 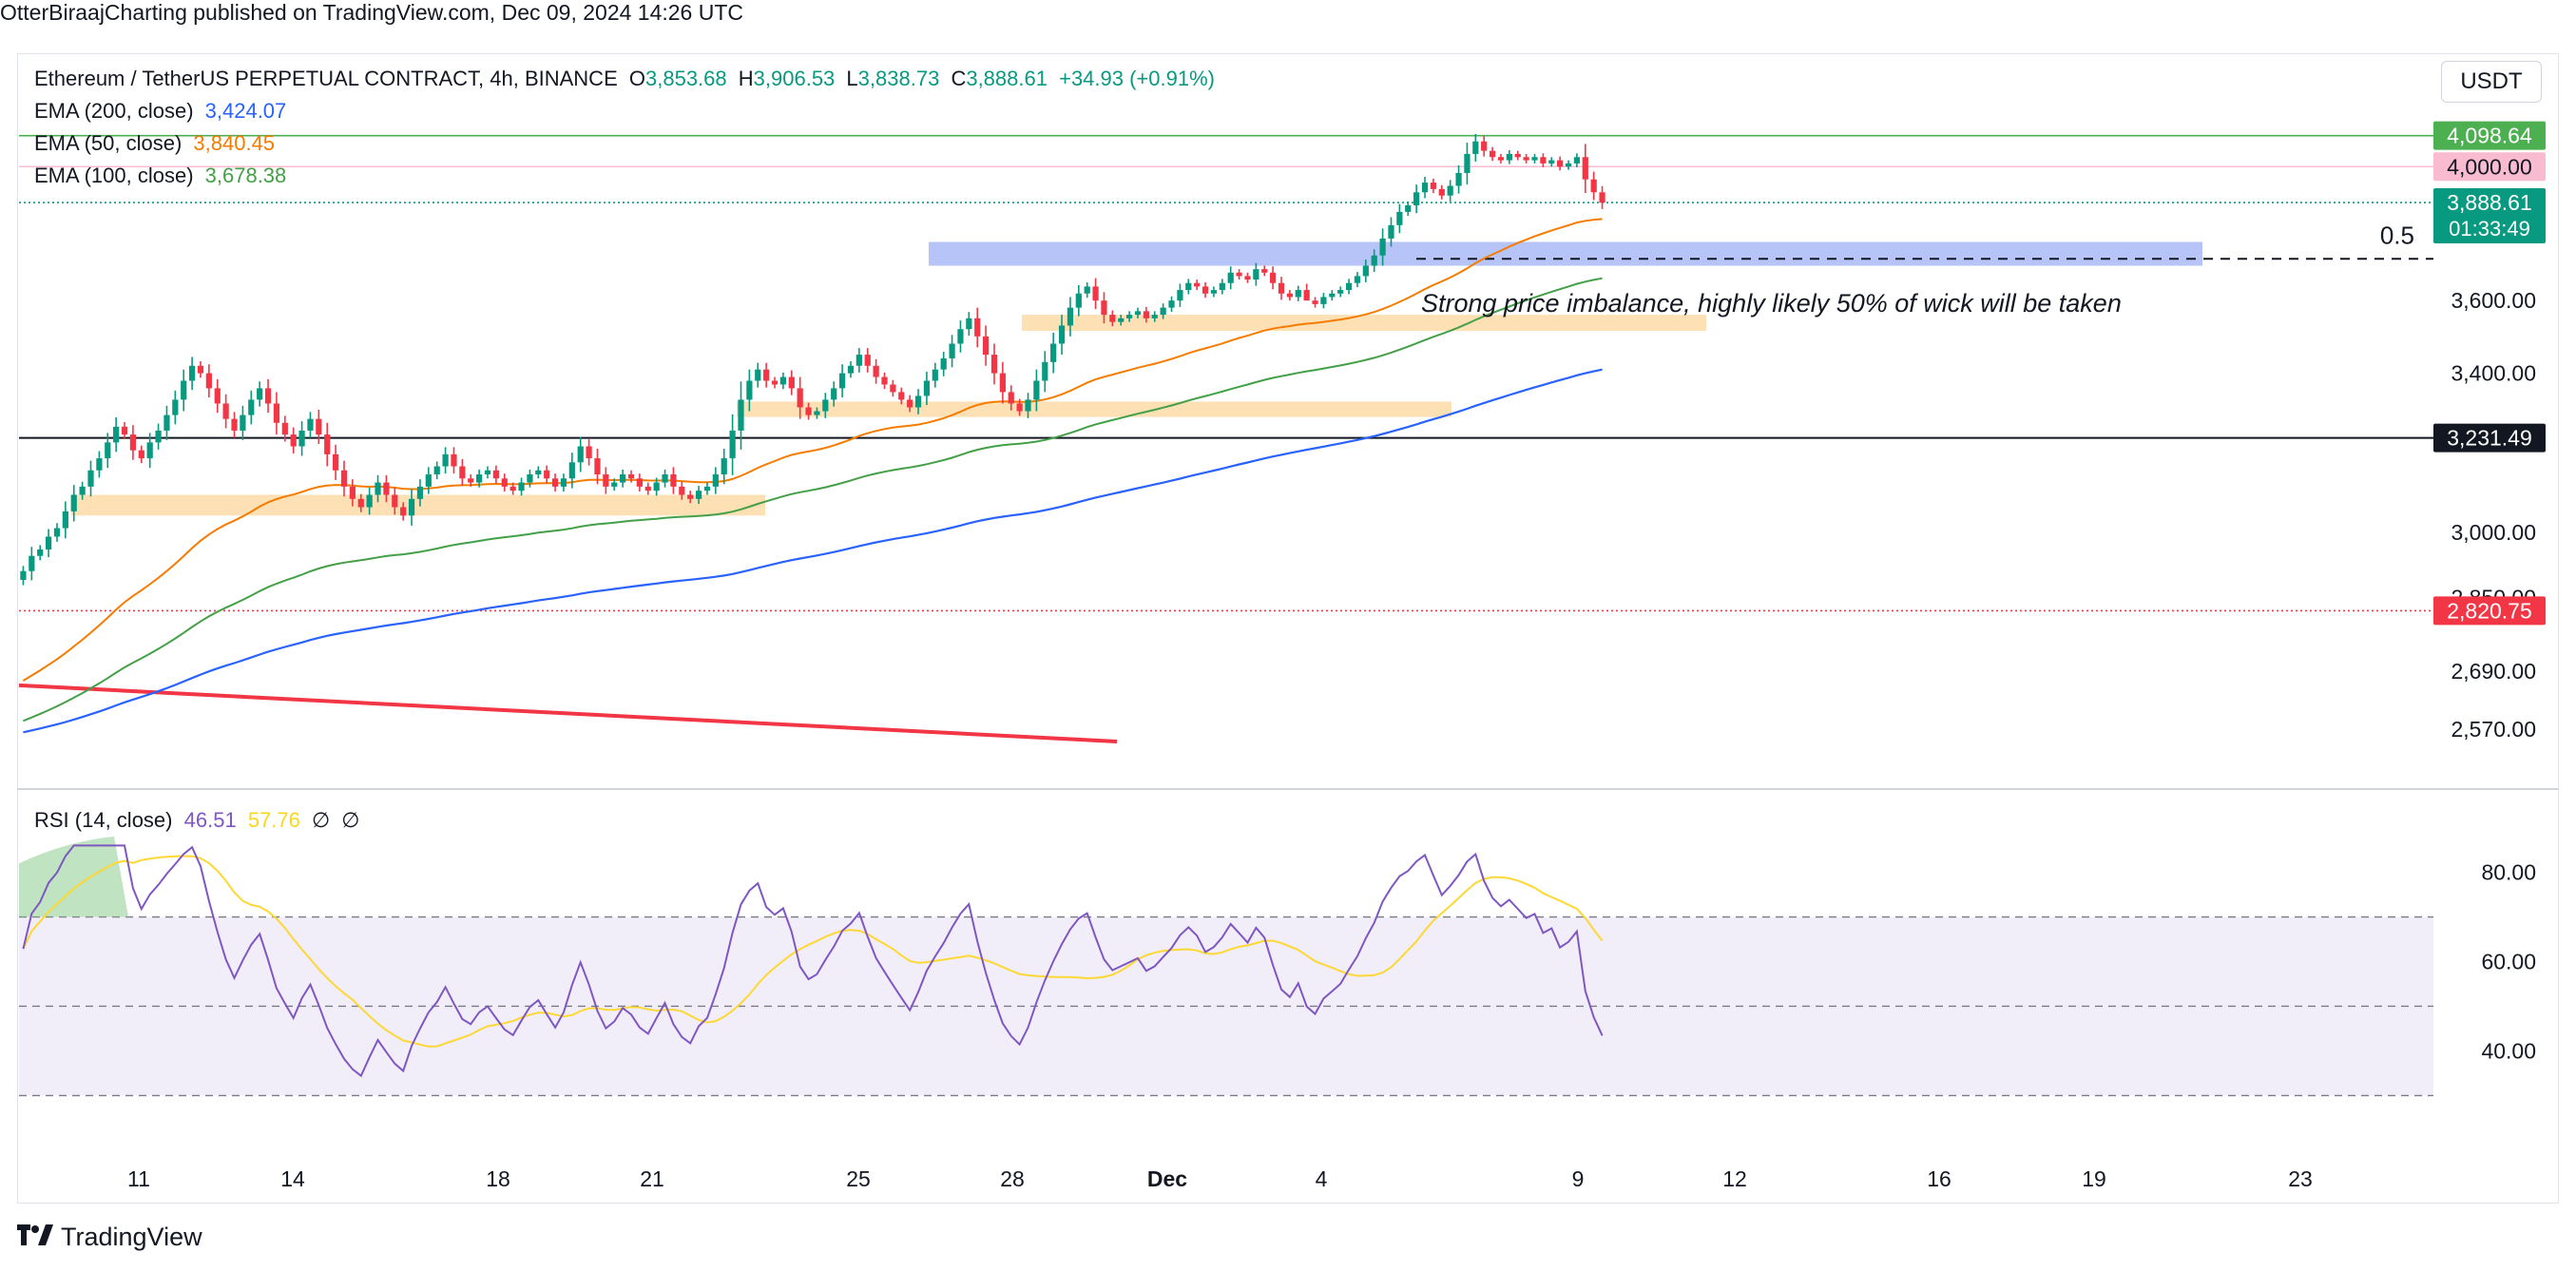 I want to click on high-label: H, so click(x=746, y=78).